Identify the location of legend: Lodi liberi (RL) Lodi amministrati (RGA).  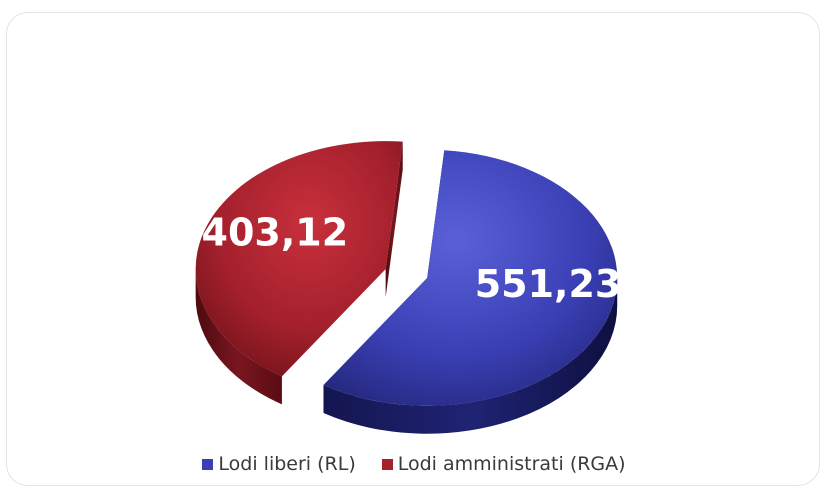
(414, 464).